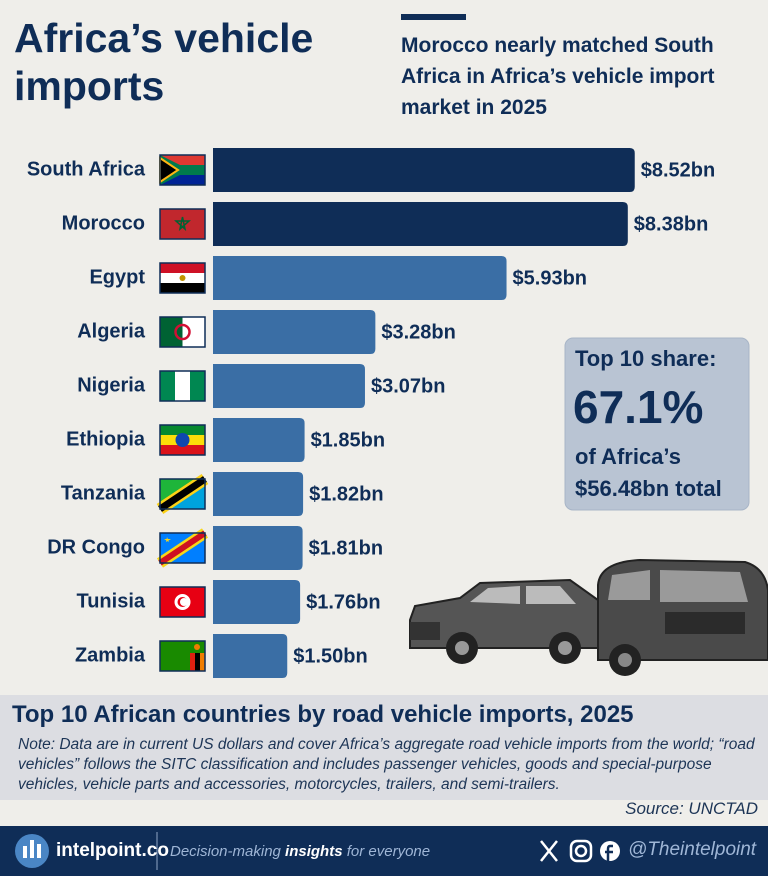  What do you see at coordinates (638, 407) in the screenshot?
I see `callout-big: 67.1%` at bounding box center [638, 407].